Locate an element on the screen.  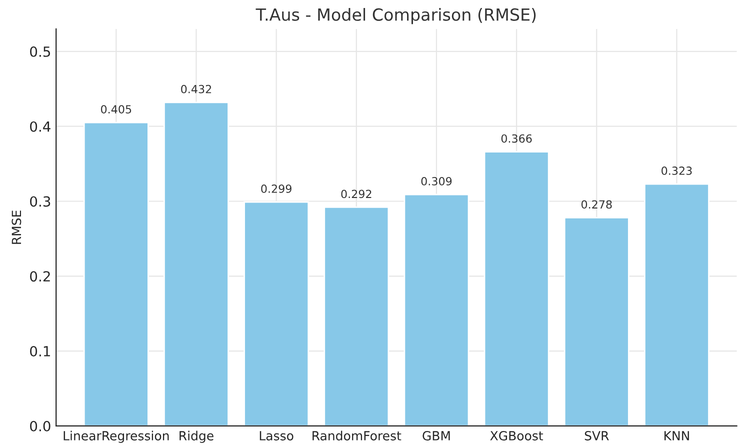
x-tick-label: Ridge is located at coordinates (197, 436).